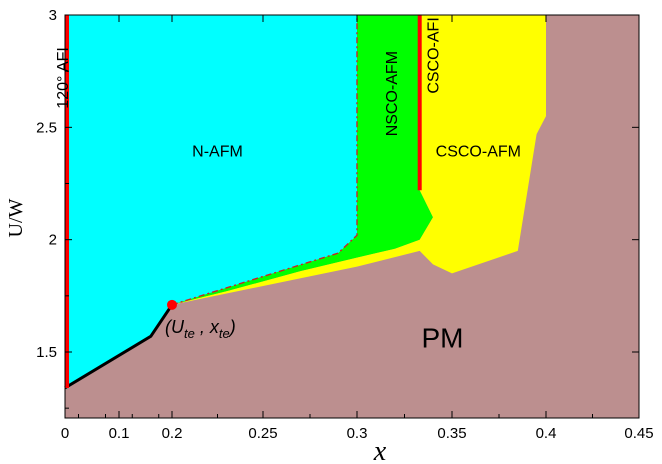 This screenshot has height=464, width=662. Describe the element at coordinates (46, 352) in the screenshot. I see `y-tick-label: 1.5` at that location.